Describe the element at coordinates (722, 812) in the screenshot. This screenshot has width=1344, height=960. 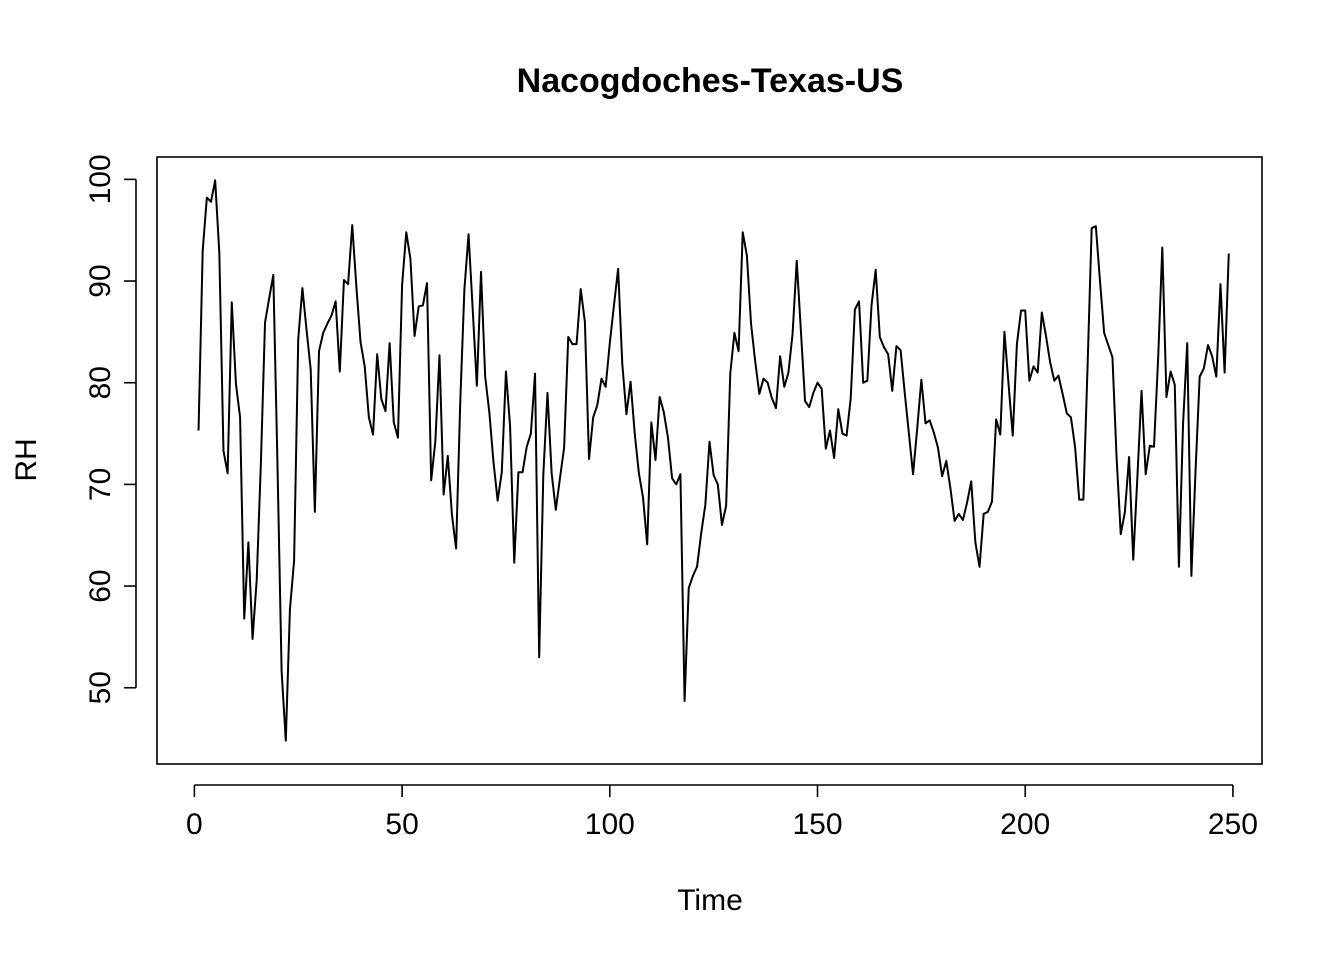
I see `x-axis: 0 50 100 150 200 250` at that location.